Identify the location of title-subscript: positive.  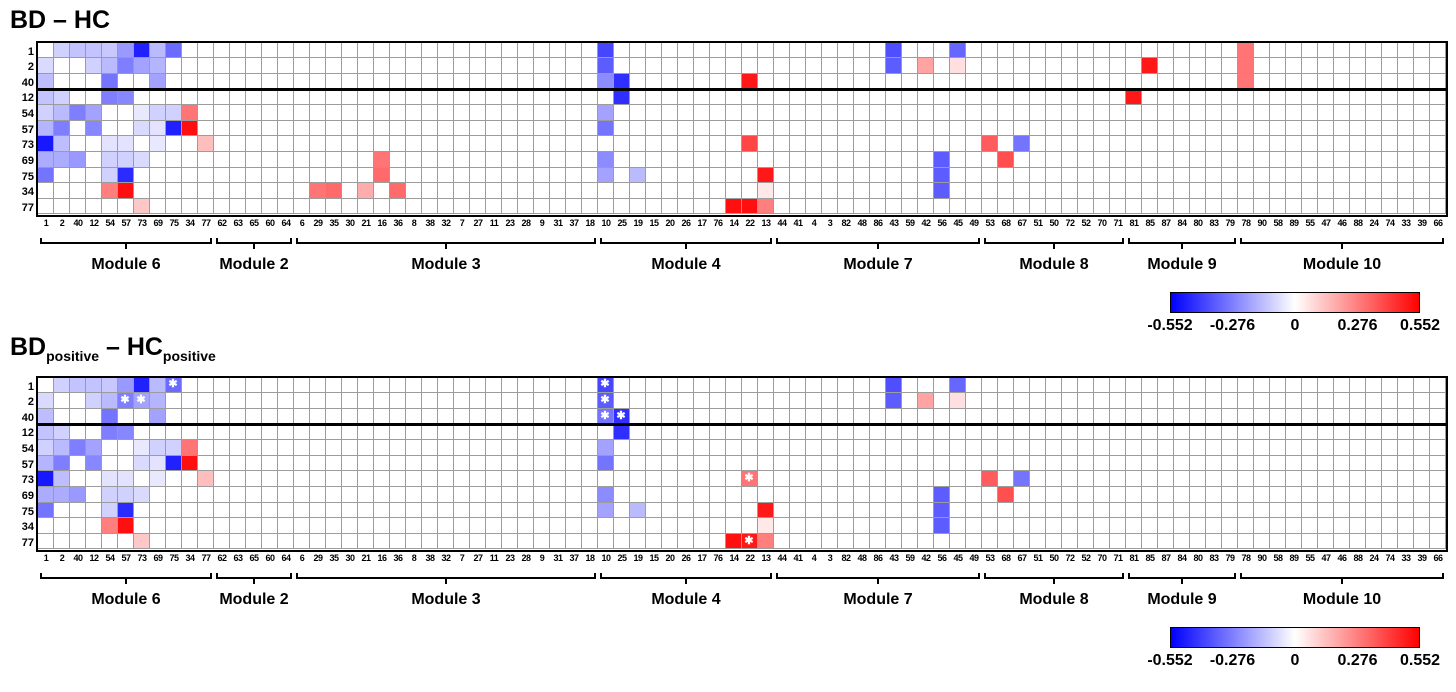
(73, 356).